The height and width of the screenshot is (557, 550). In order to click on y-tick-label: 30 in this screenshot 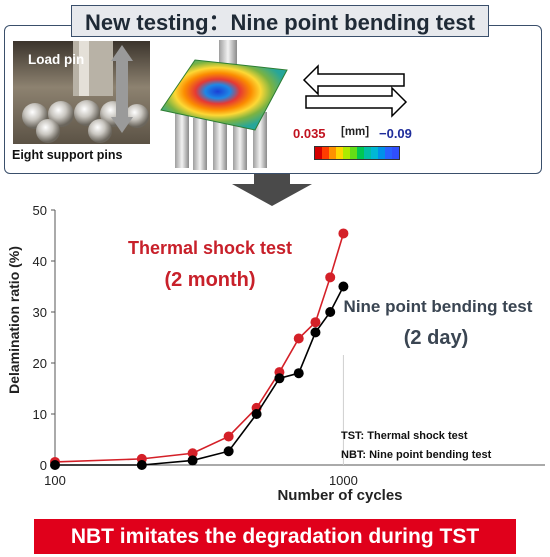, I will do `click(40, 312)`.